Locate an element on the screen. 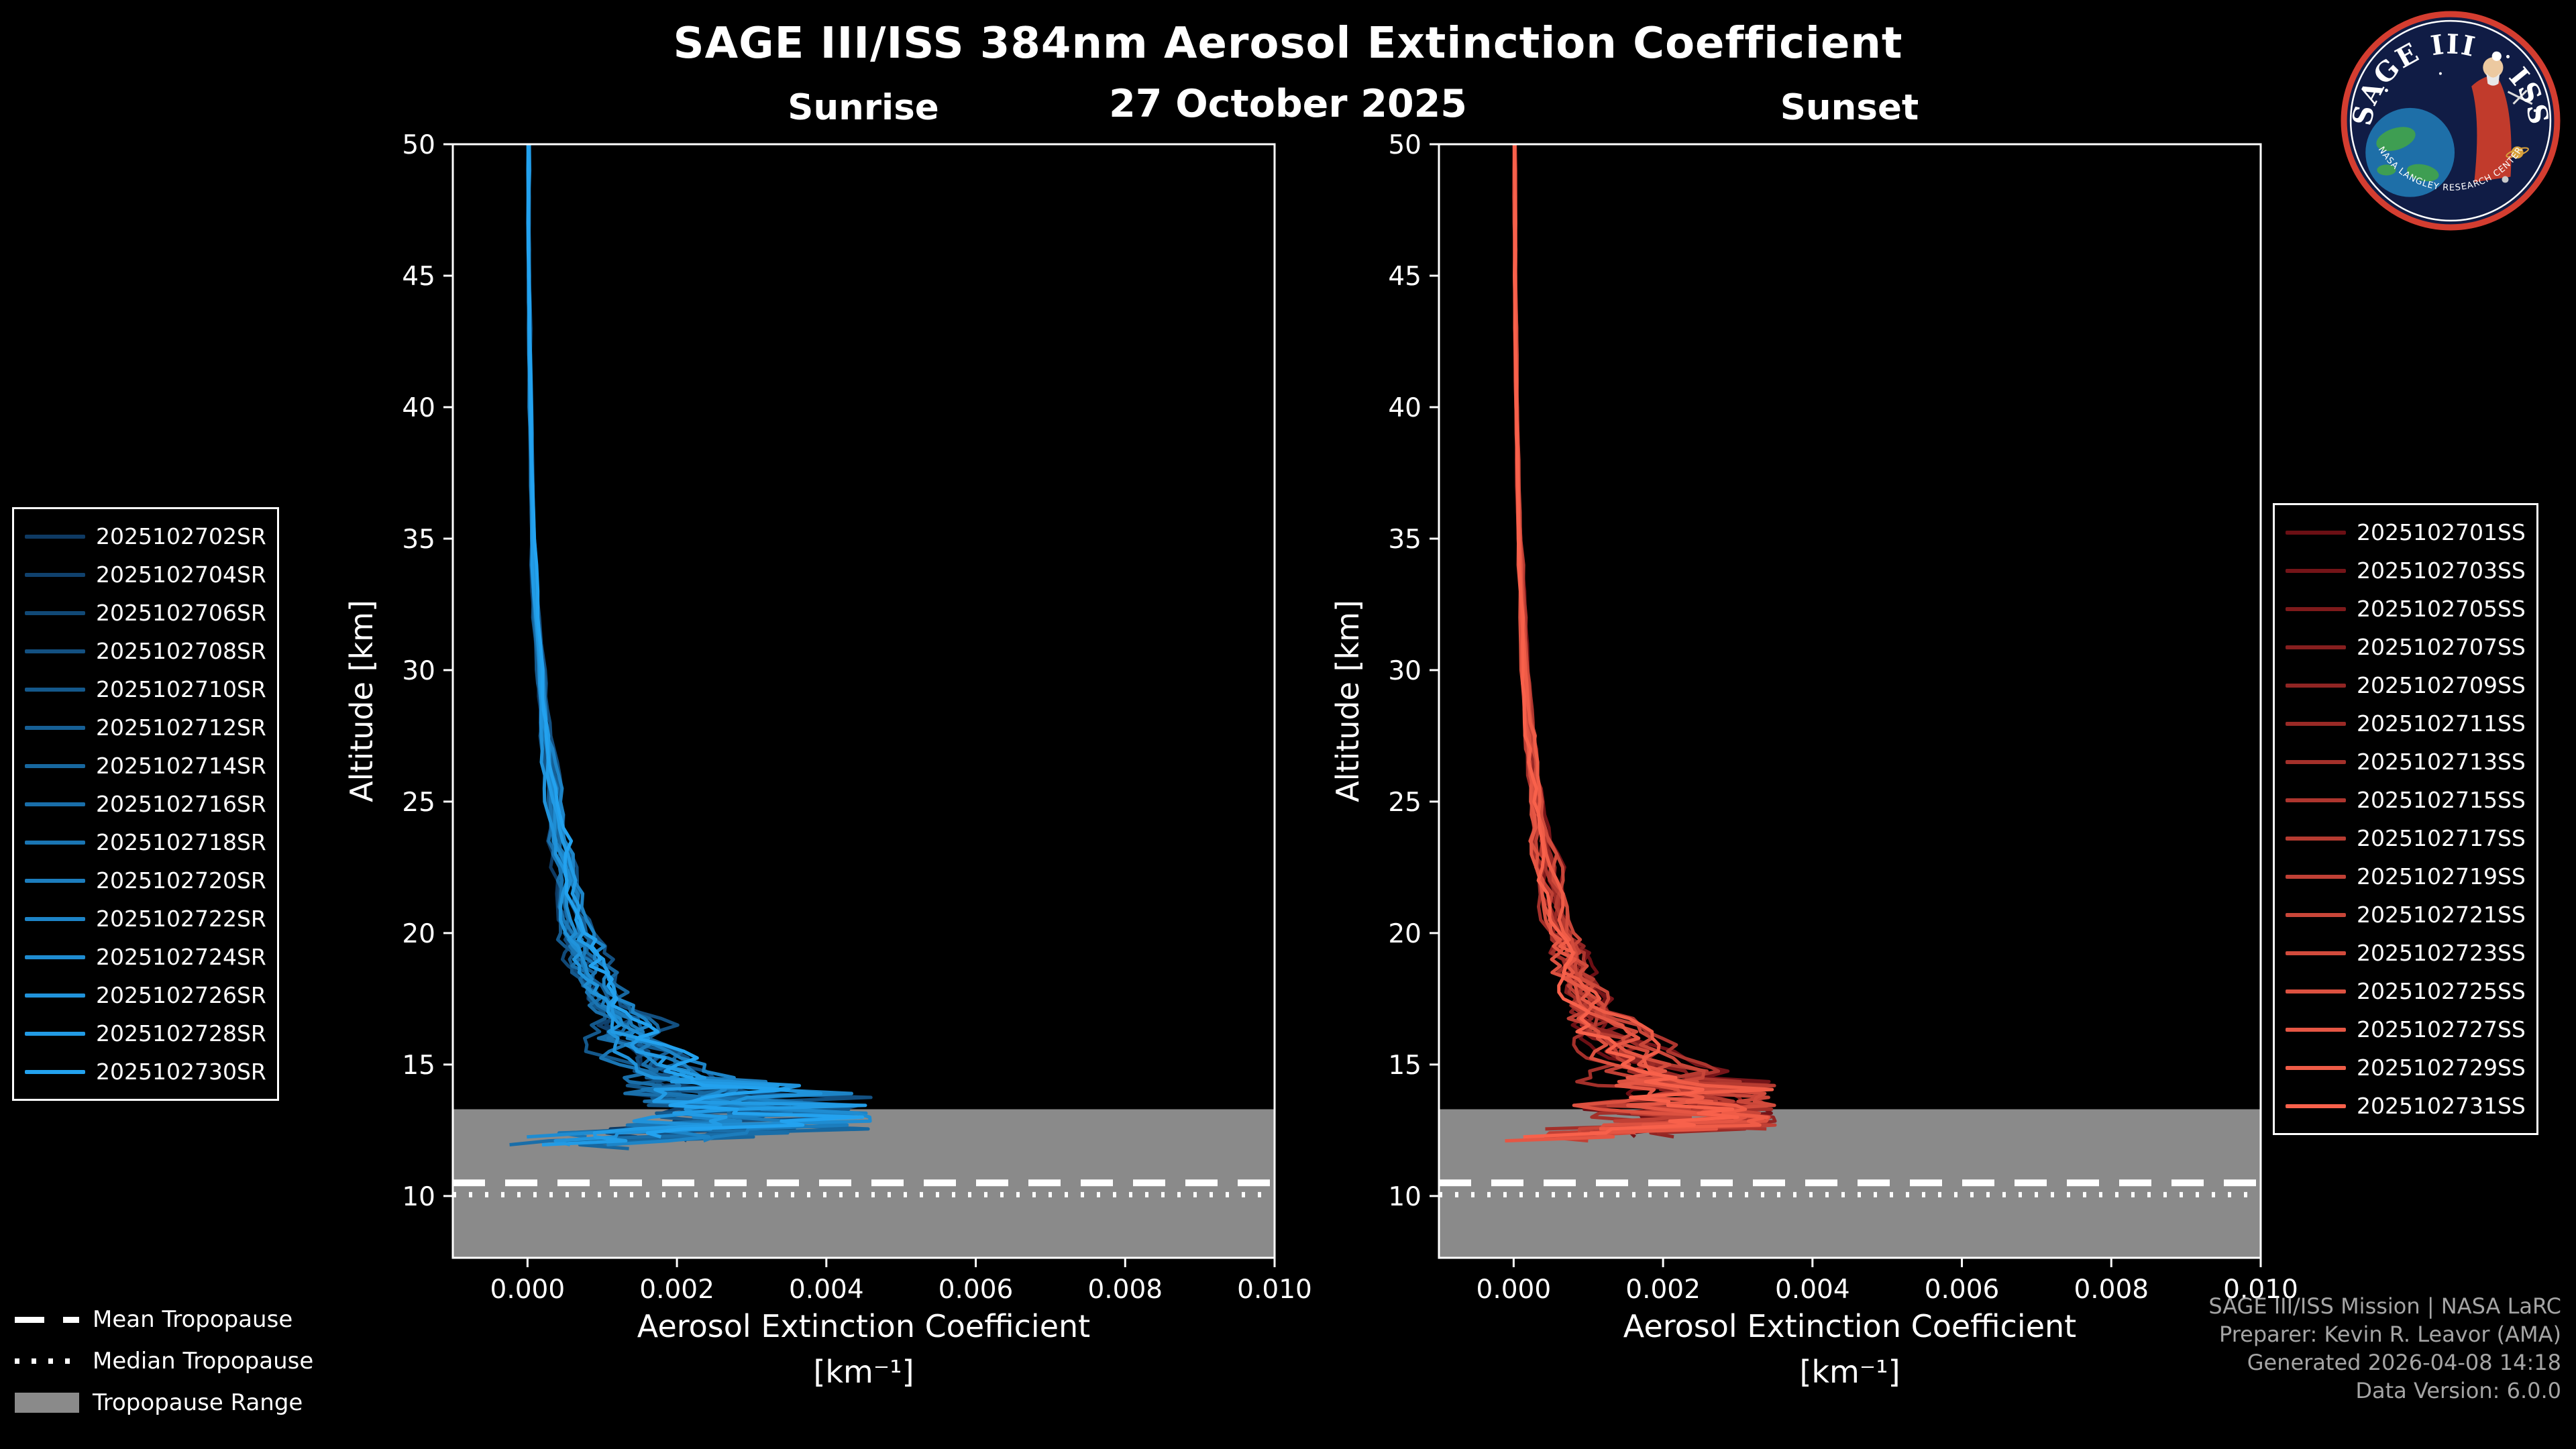  legend-label: 2025102710SR is located at coordinates (181, 689).